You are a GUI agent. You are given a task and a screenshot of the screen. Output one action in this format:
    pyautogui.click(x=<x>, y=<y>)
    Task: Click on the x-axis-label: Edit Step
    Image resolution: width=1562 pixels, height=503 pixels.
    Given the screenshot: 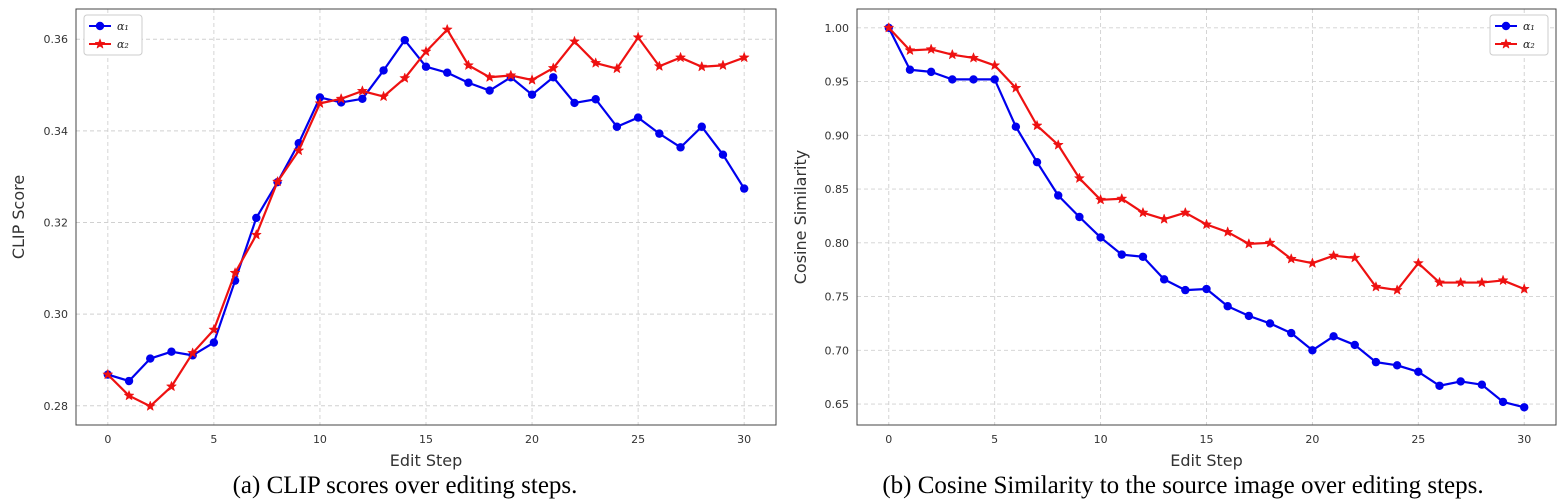 What is the action you would take?
    pyautogui.click(x=426, y=460)
    